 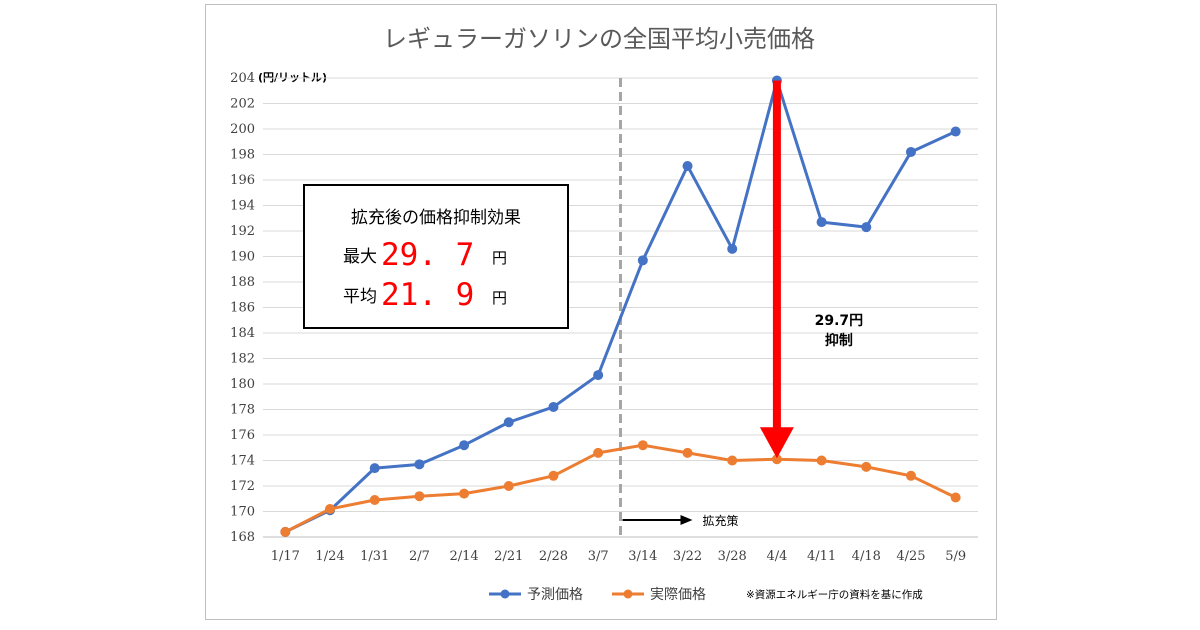 I want to click on y-tick-184: 184, so click(x=242, y=333).